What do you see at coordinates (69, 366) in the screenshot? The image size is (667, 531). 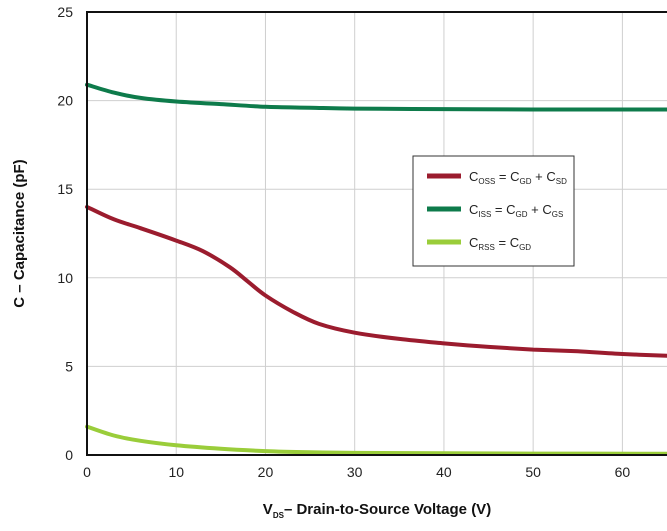 I see `y-tick-label: 5` at bounding box center [69, 366].